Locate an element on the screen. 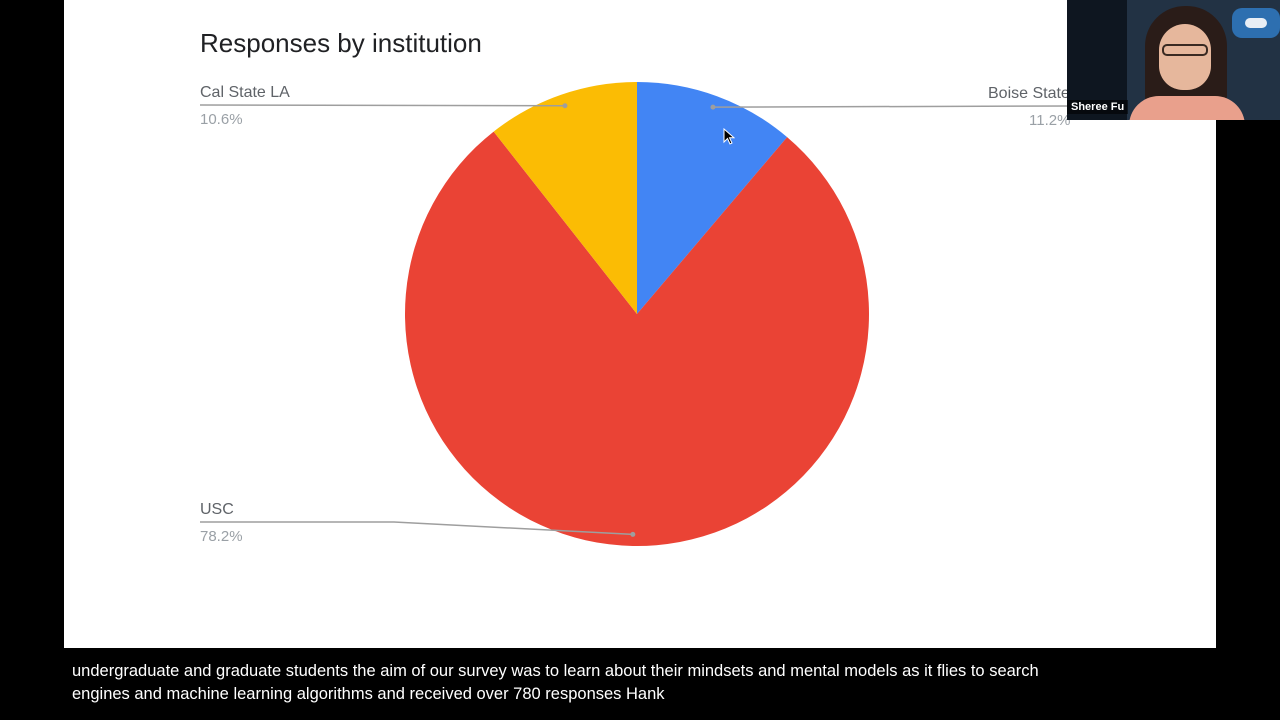 This screenshot has width=1280, height=720. participant-name-tag: Sheree Fu is located at coordinates (1098, 107).